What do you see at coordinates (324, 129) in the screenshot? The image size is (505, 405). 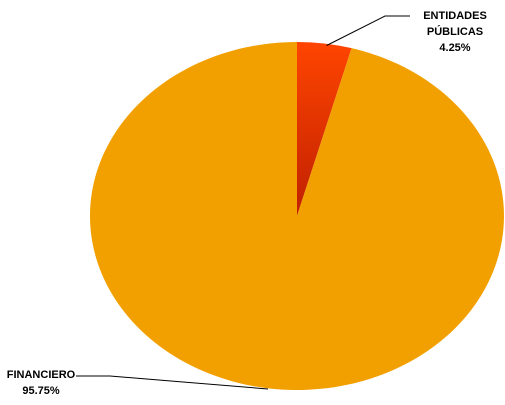 I see `pie-slice-entidades-publicas` at bounding box center [324, 129].